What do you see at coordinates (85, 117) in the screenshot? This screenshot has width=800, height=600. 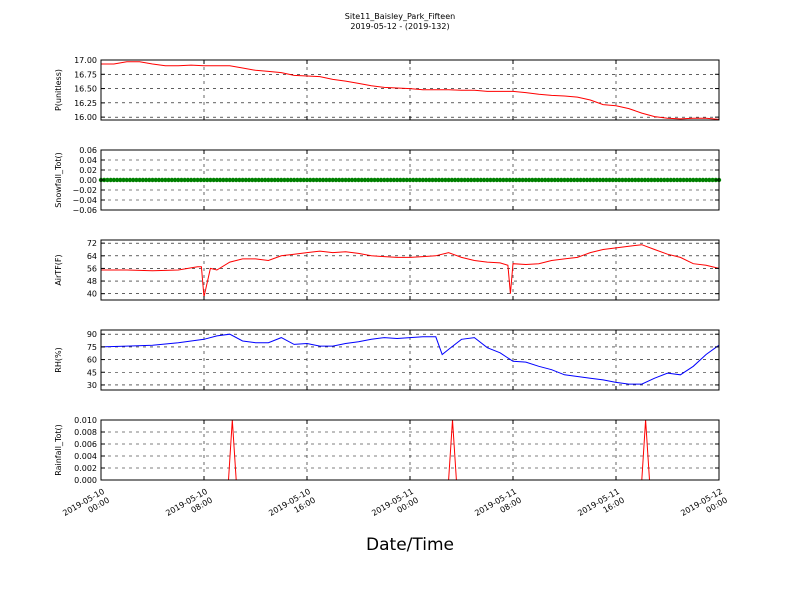 I see `y-tick-label: 16.00` at bounding box center [85, 117].